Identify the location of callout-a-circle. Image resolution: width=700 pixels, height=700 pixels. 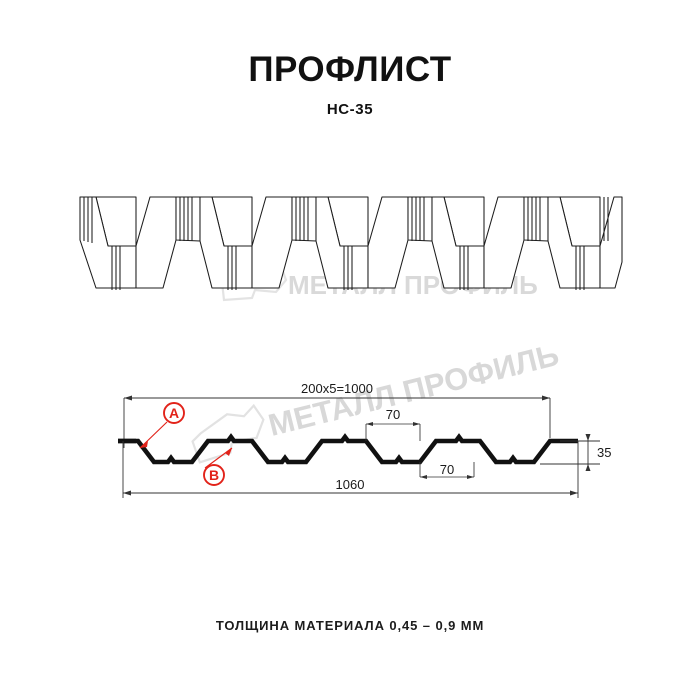
(174, 413).